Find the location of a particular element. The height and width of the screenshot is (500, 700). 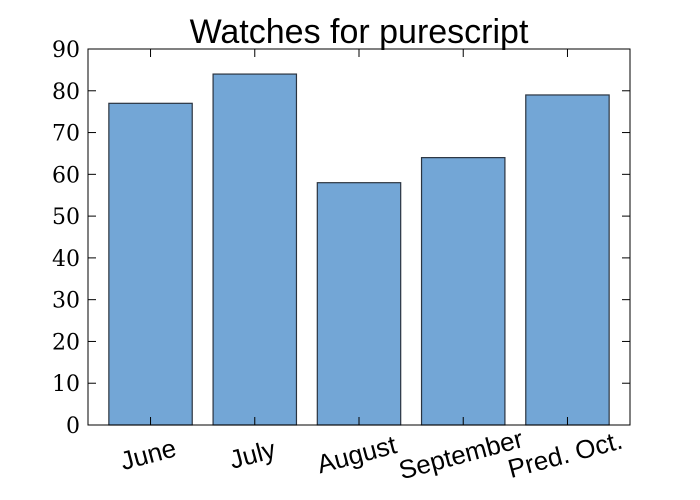

y-tick-label: 30 is located at coordinates (66, 301).